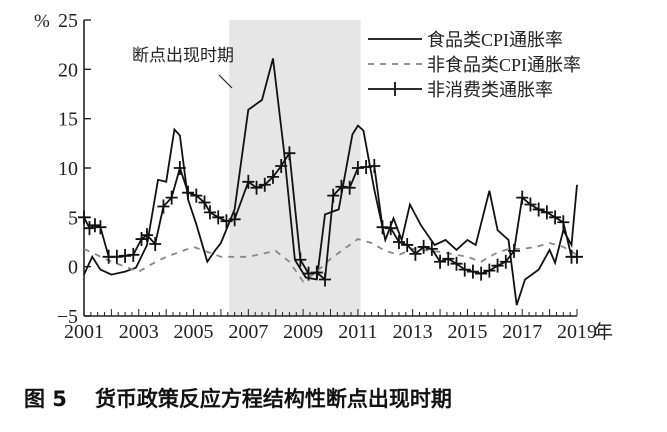 Image resolution: width=667 pixels, height=432 pixels. I want to click on y-tick-label: −5, so click(67, 317).